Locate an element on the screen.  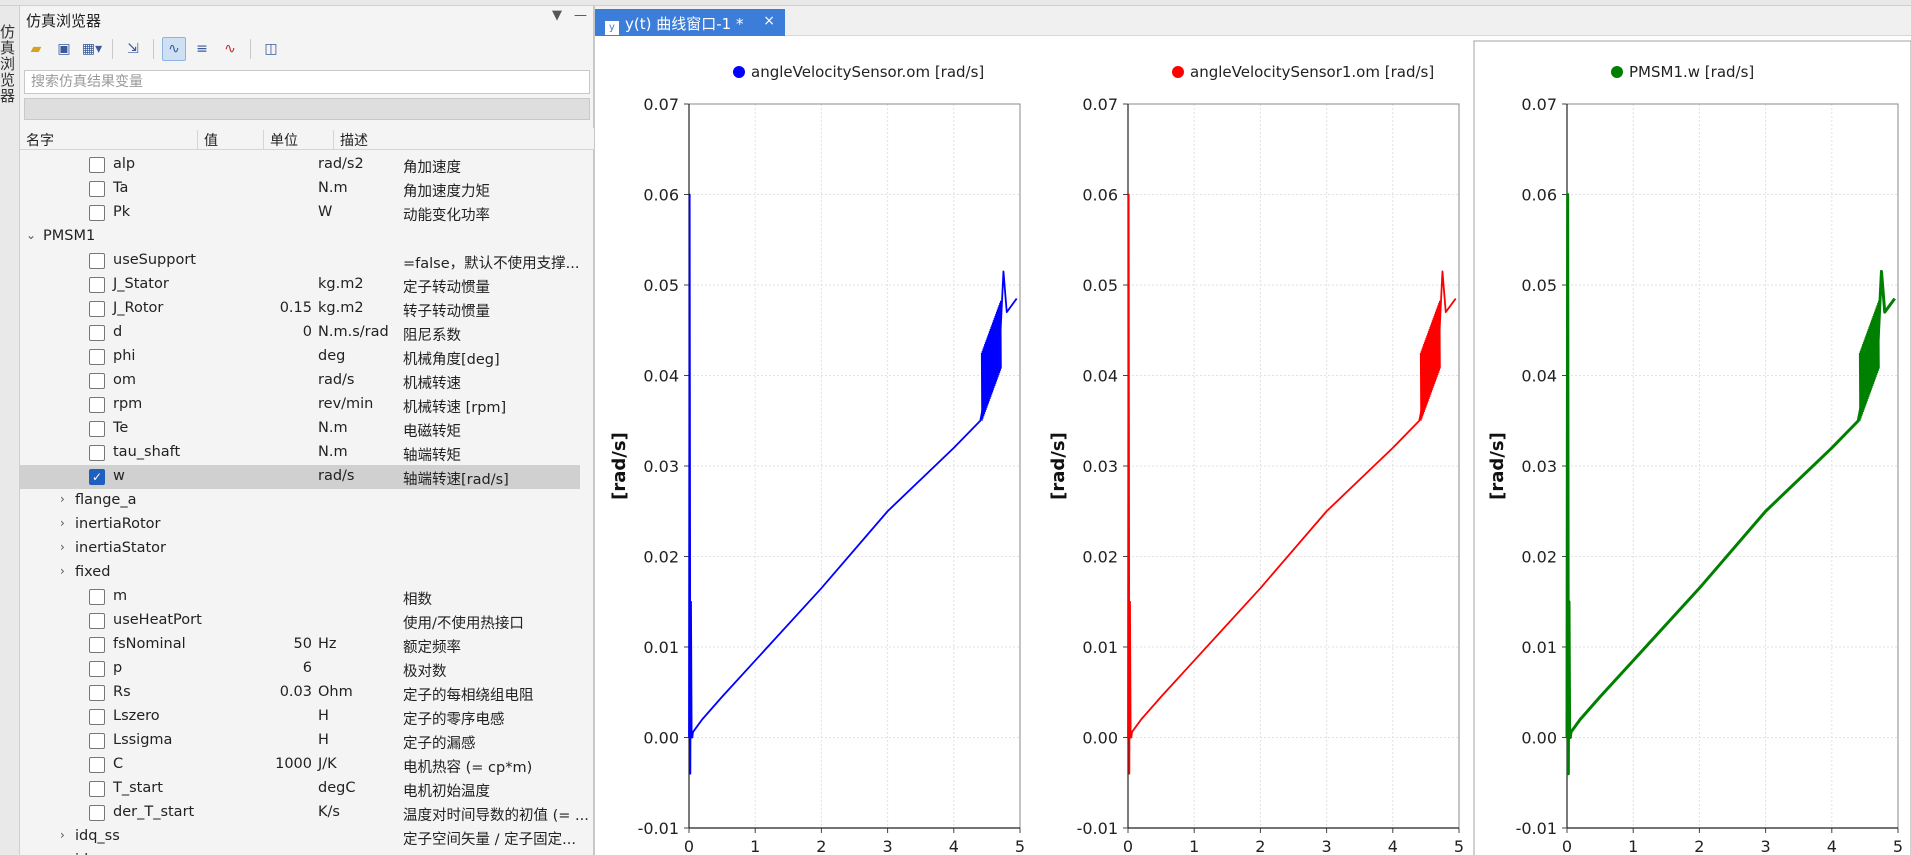
import-plot-icon: ⇲ is located at coordinates (133, 49).